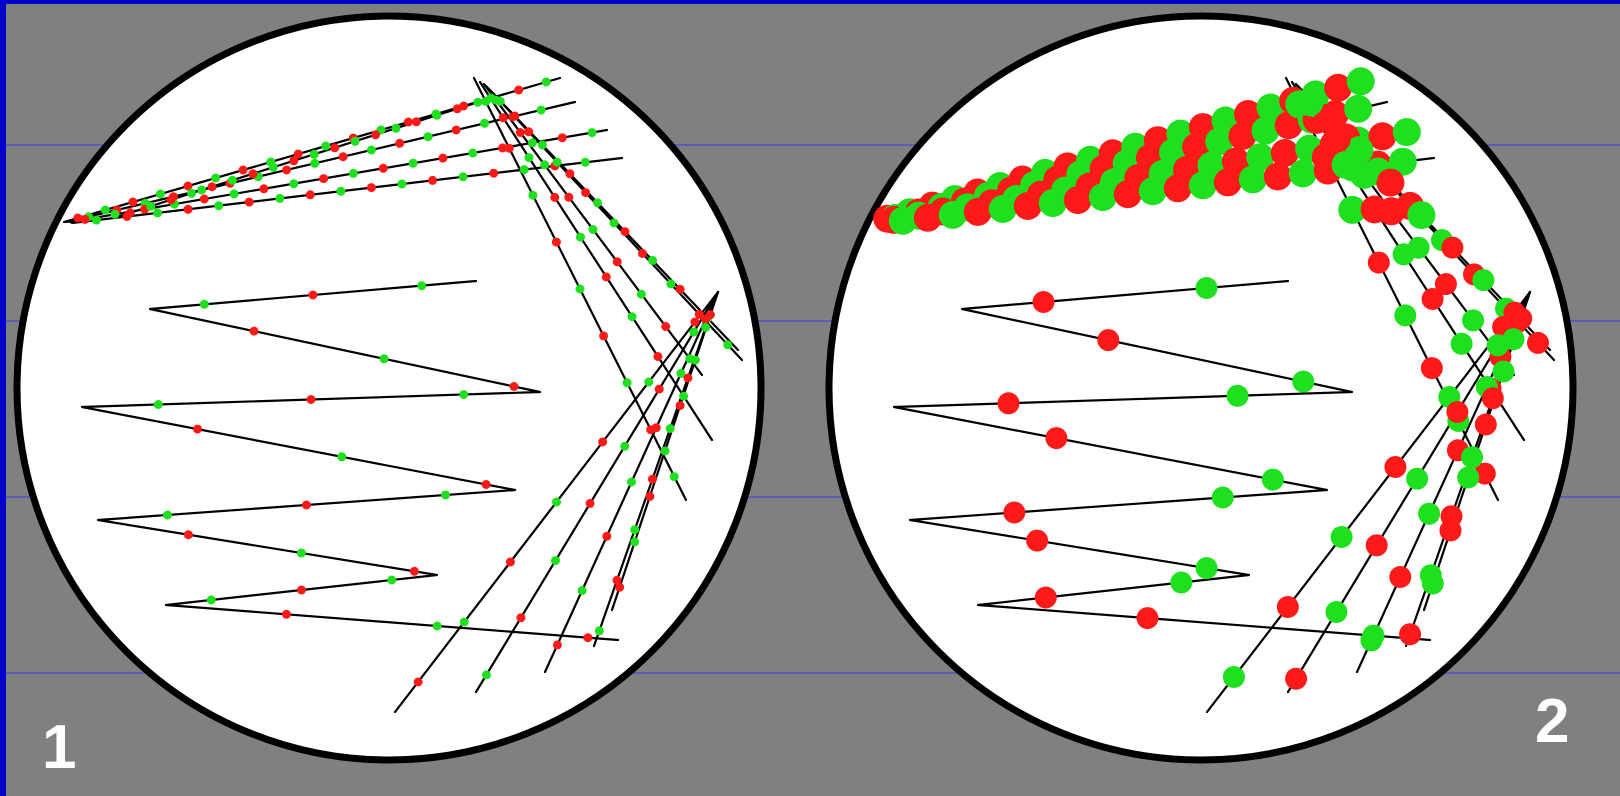 Image resolution: width=1620 pixels, height=796 pixels. What do you see at coordinates (347, 190) in the screenshot?
I see `upper-fan-track` at bounding box center [347, 190].